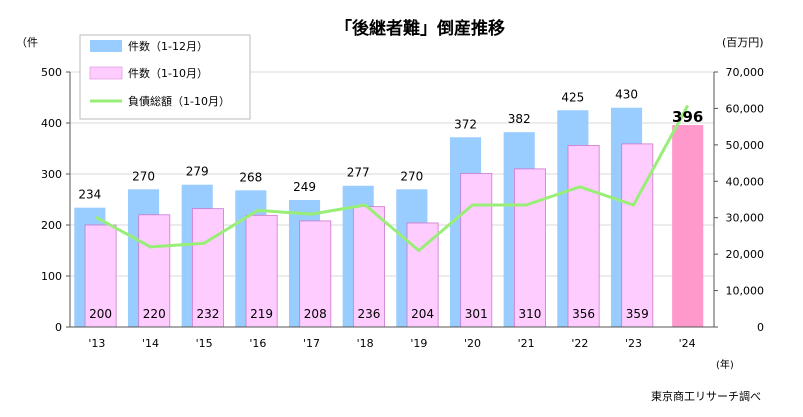  Describe the element at coordinates (519, 119) in the screenshot. I see `bar-full-year-label: 382` at that location.